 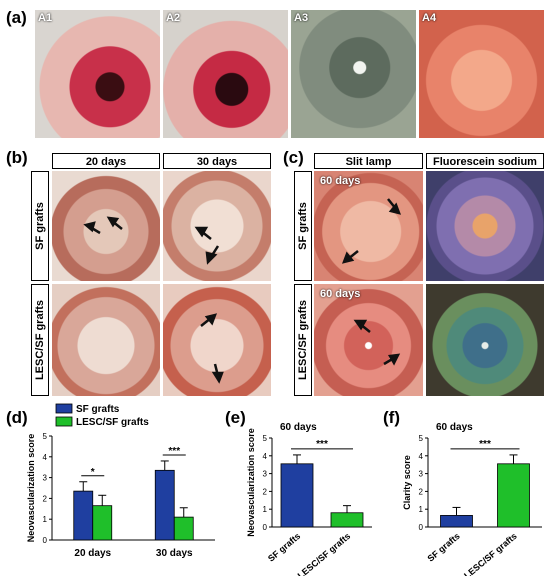 I want to click on legend-swatch-lesc, so click(x=64, y=421).